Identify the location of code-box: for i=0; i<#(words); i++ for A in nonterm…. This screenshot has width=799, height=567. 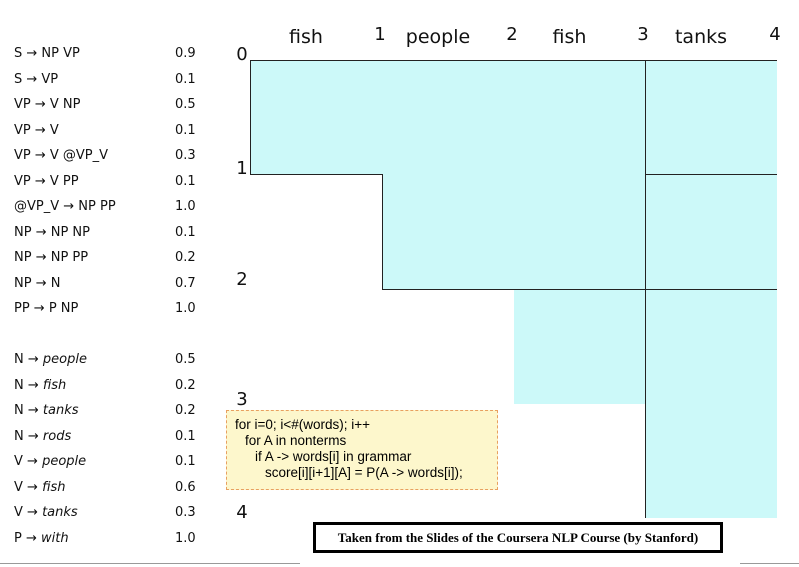
(362, 450).